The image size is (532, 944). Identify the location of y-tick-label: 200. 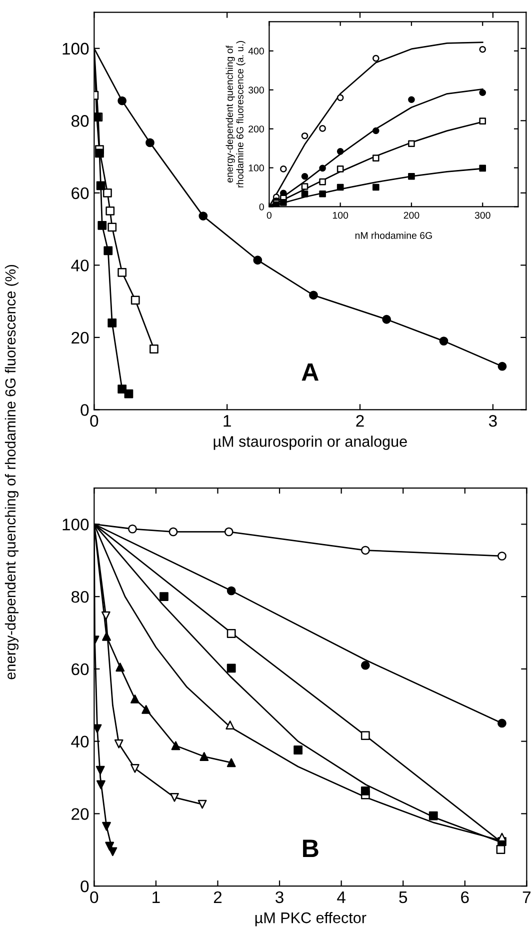
(256, 129).